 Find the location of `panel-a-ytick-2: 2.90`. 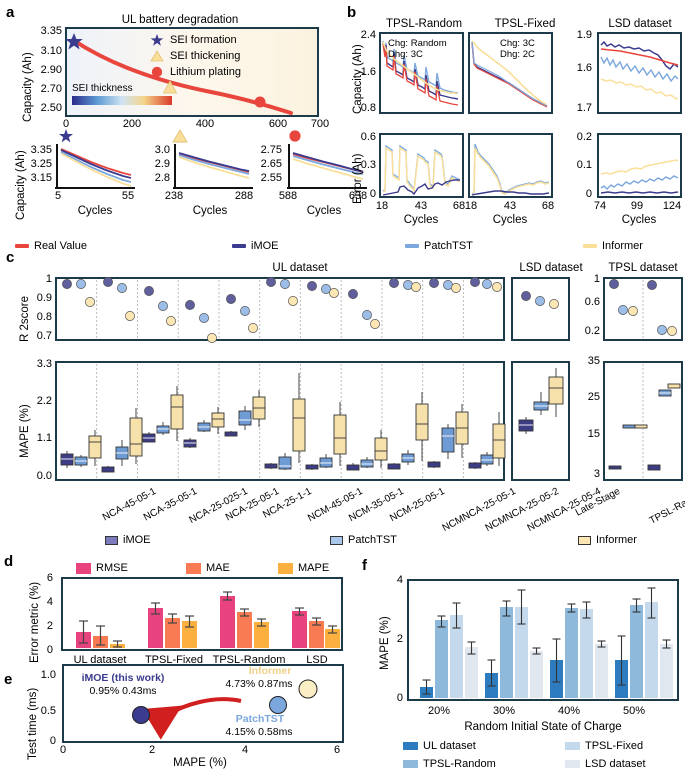

panel-a-ytick-2: 2.90 is located at coordinates (51, 70).